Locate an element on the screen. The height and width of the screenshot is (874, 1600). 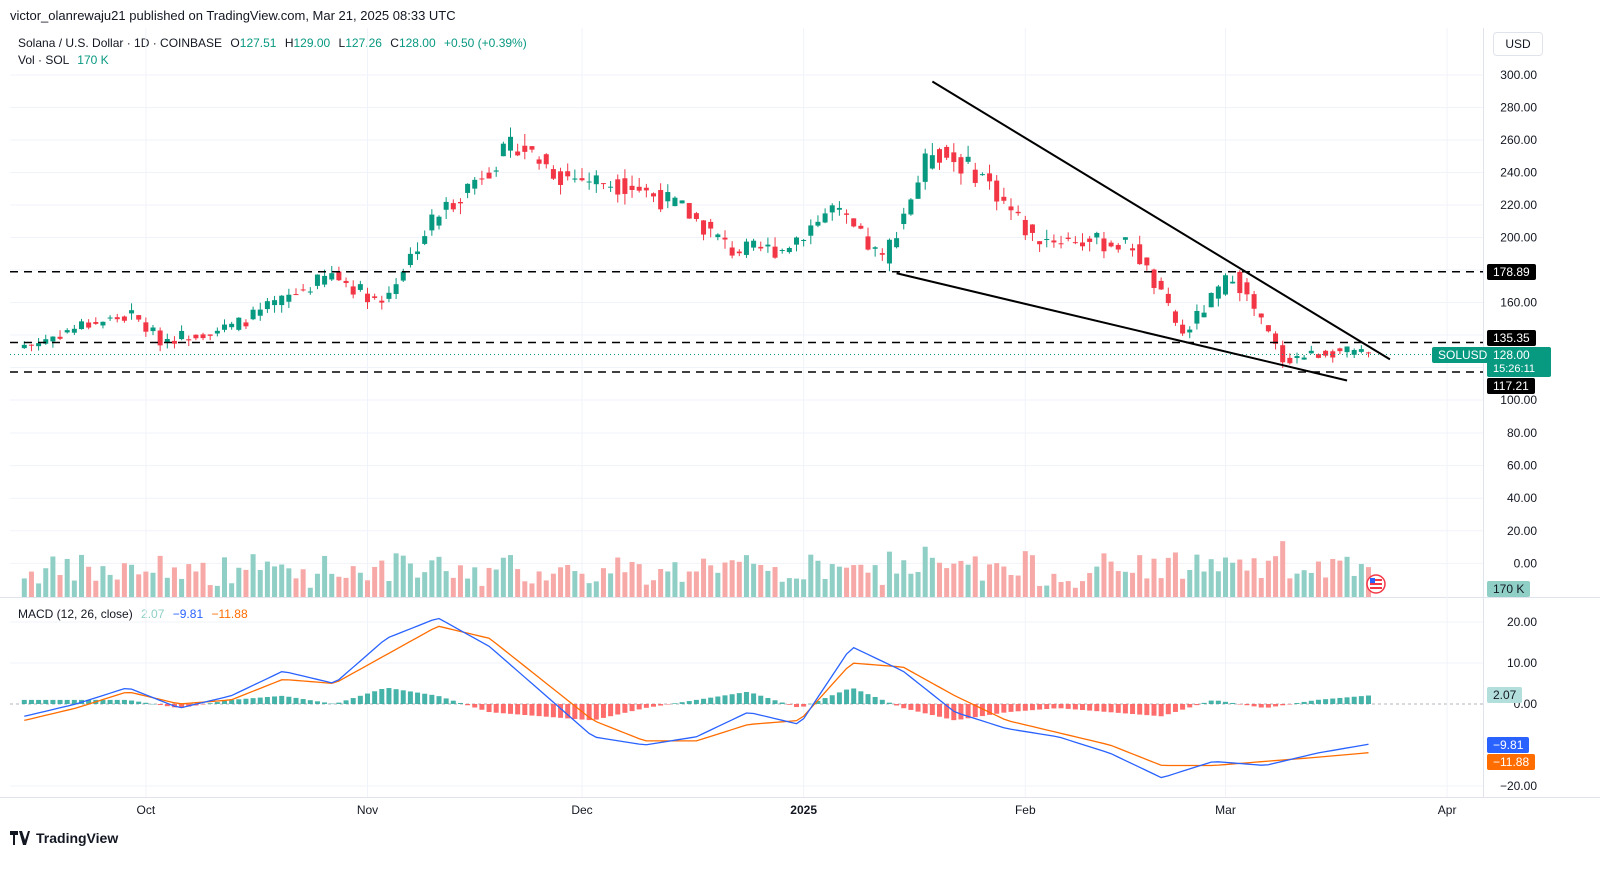
macd-signal-tag: −11.88 is located at coordinates (1511, 762).